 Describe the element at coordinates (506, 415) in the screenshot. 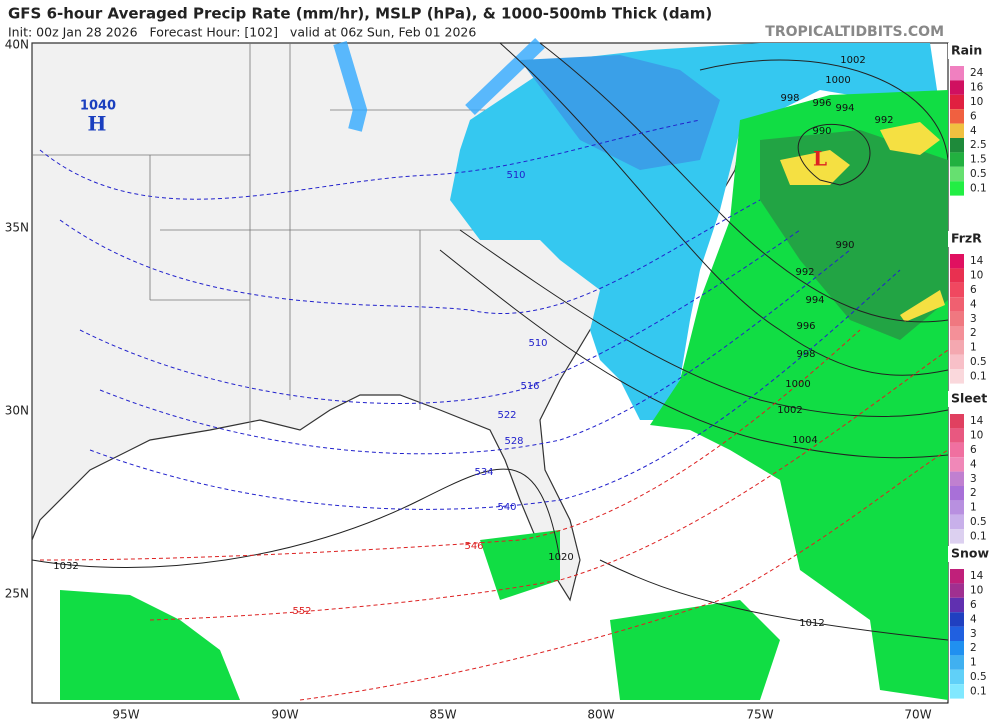

I see `thickness-label: 522` at that location.